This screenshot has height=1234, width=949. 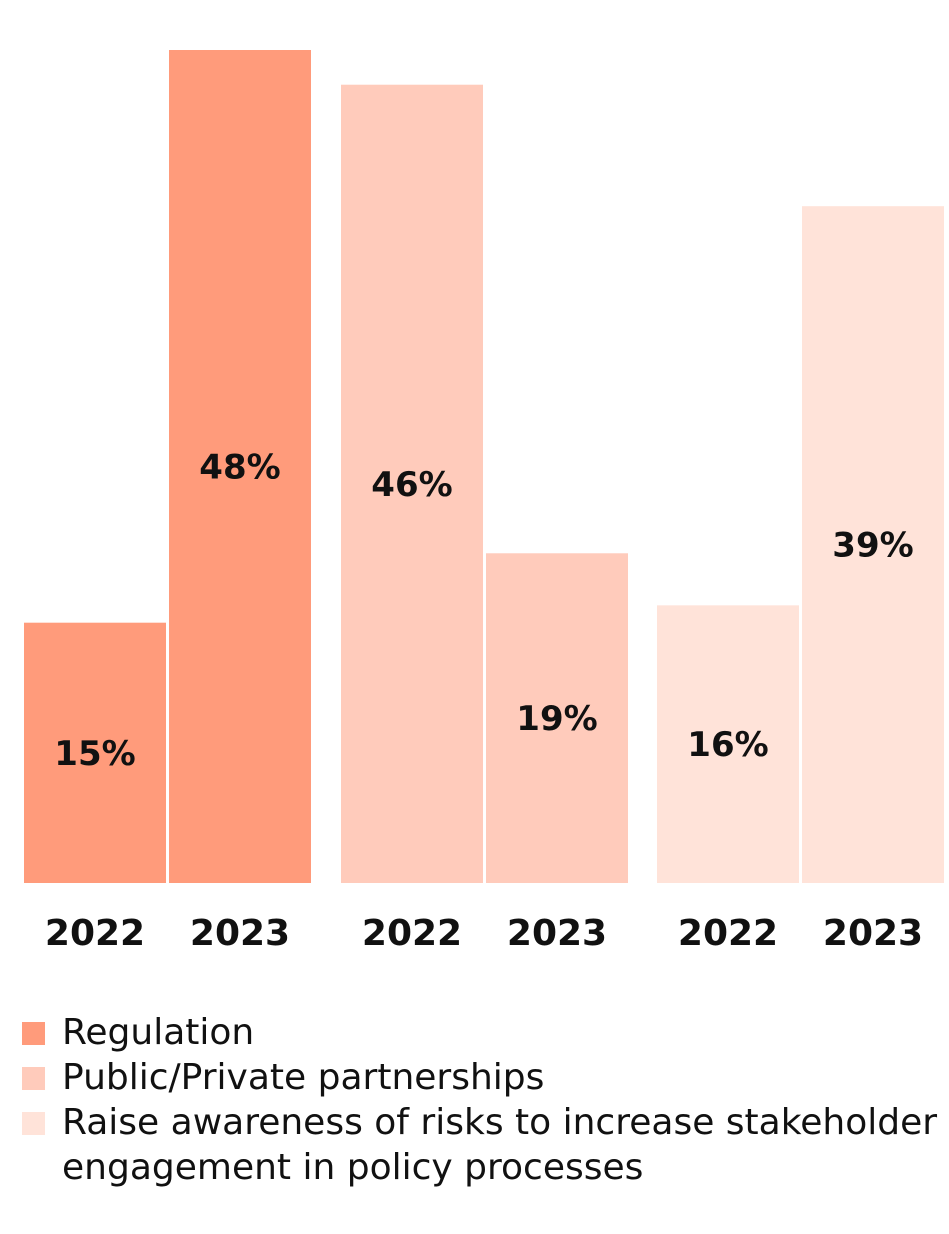 I want to click on legend-swatch-raise-awareness, so click(x=33, y=1123).